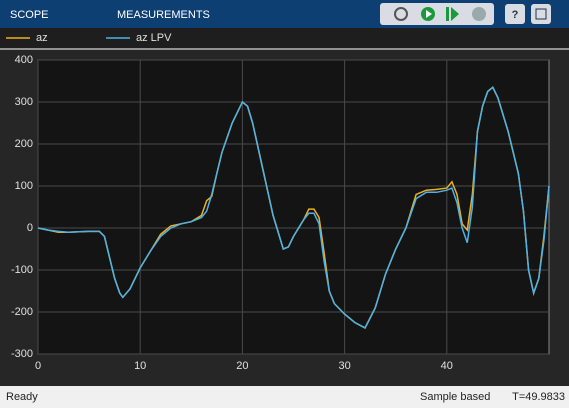 The width and height of the screenshot is (569, 408). Describe the element at coordinates (89, 38) in the screenshot. I see `legend: az az LPV` at that location.